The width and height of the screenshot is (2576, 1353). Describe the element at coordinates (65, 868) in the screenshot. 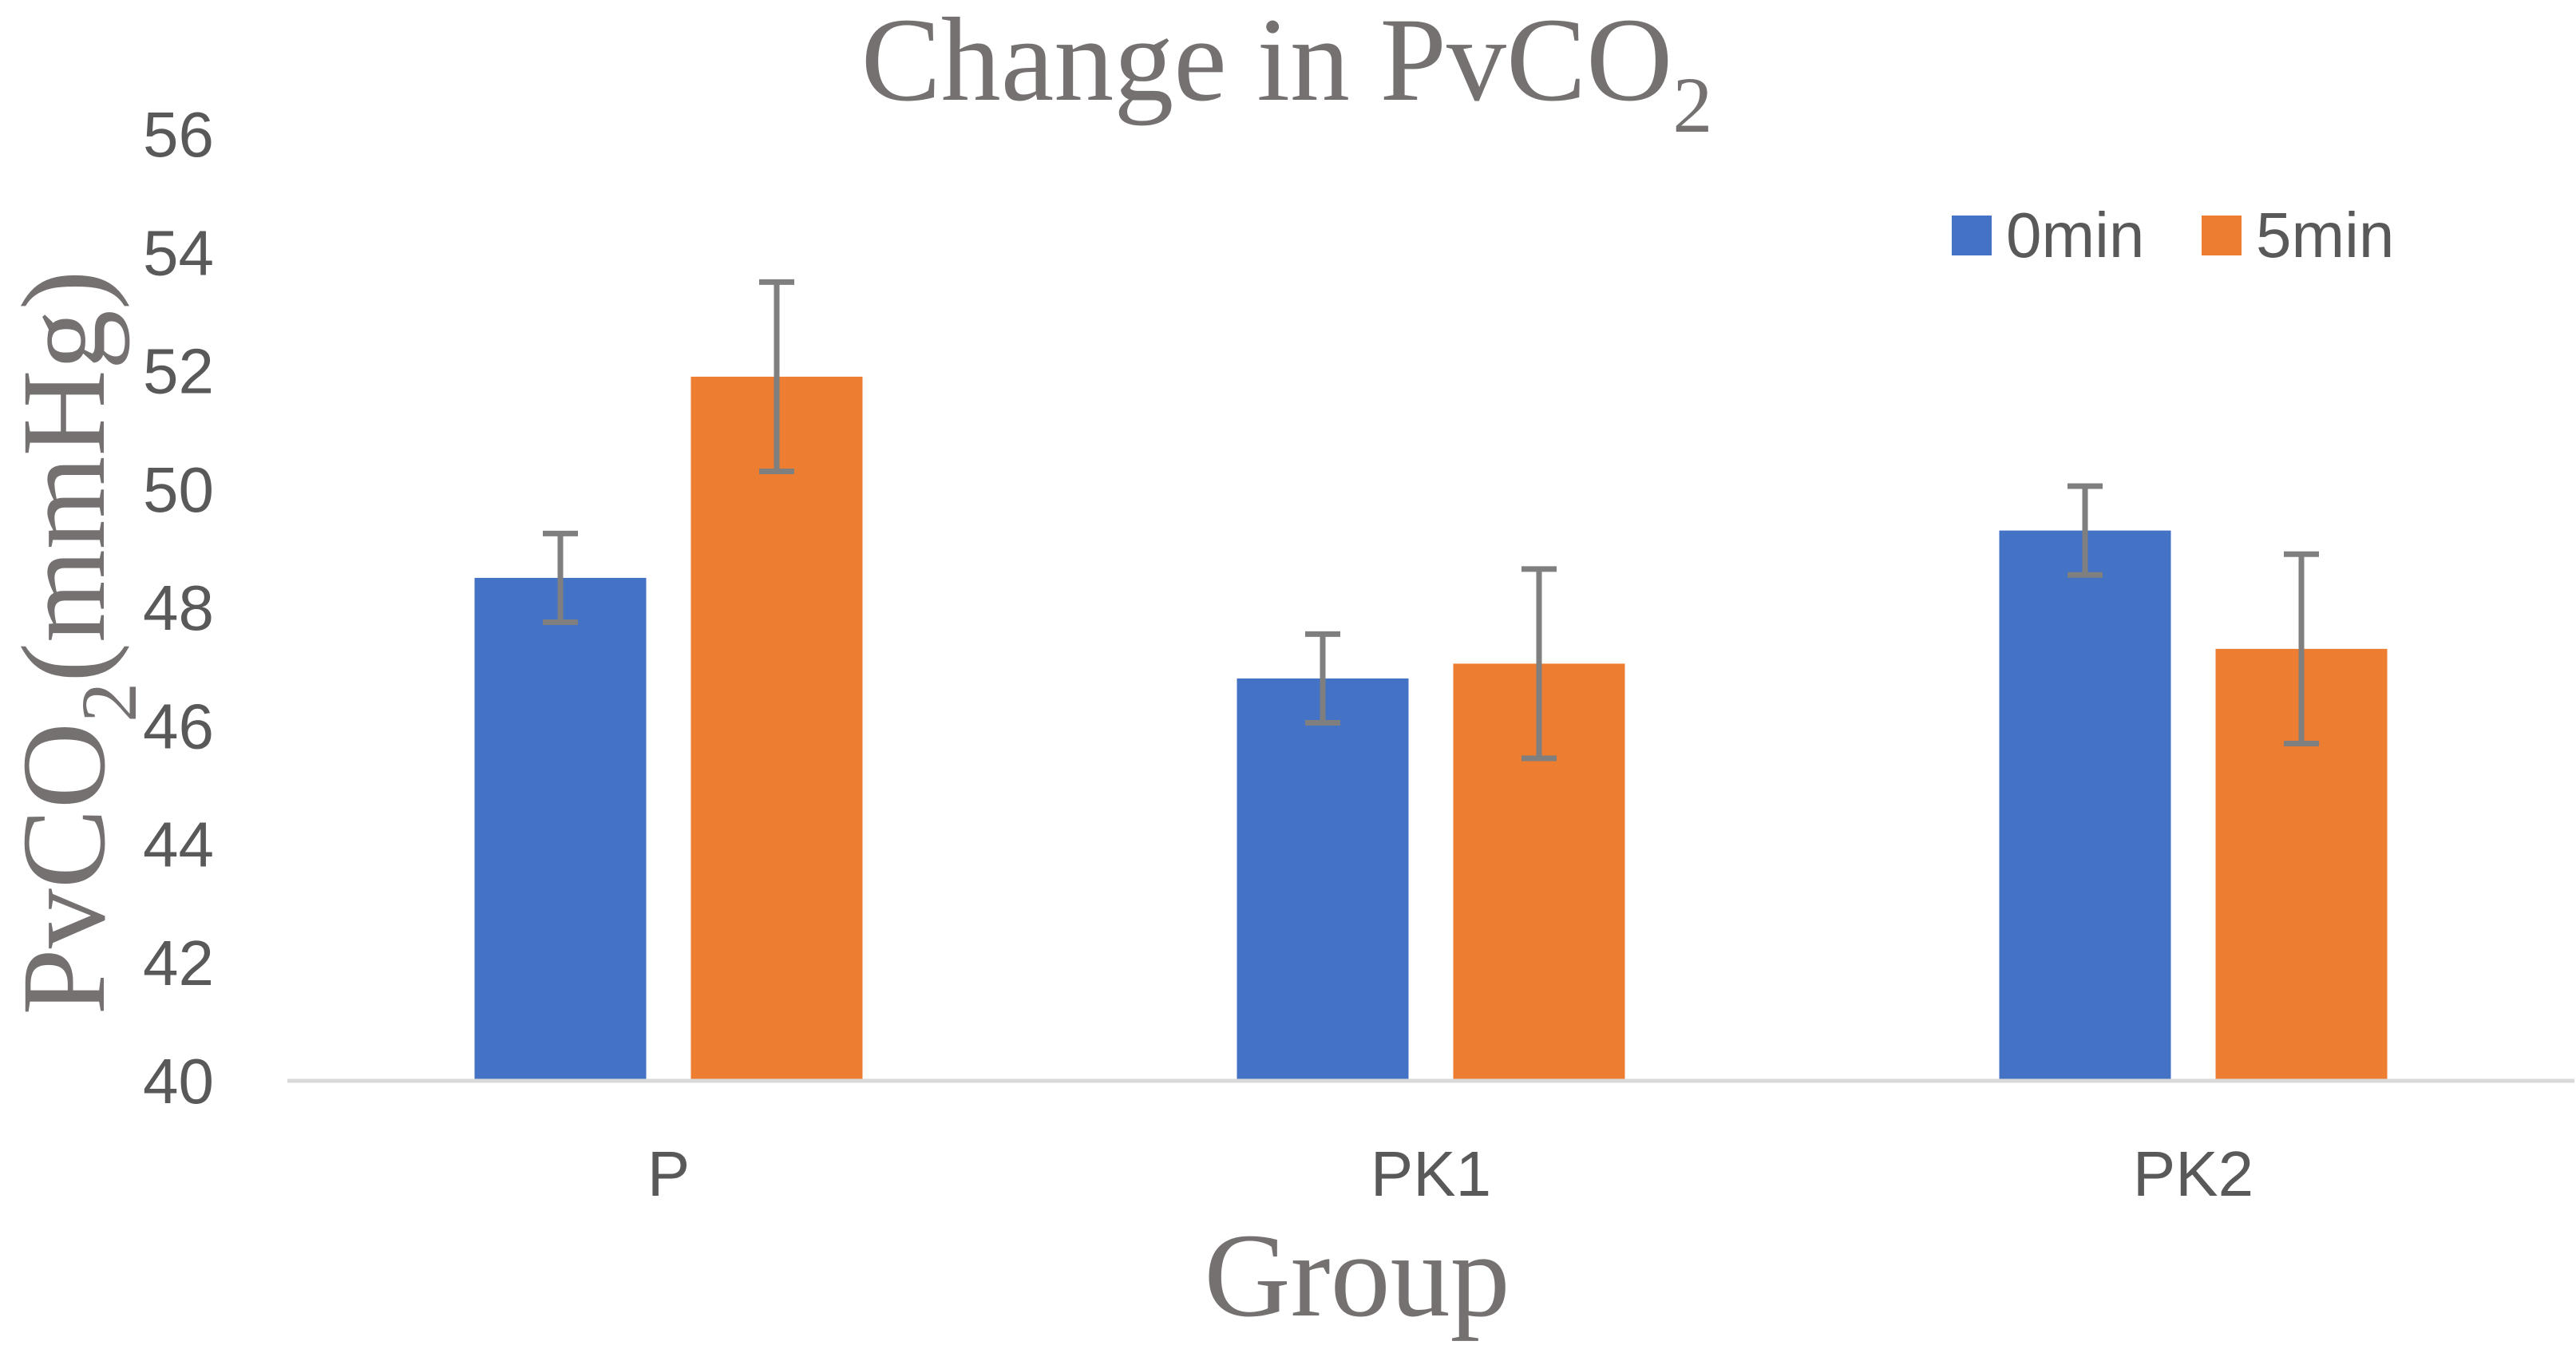

I see `y-axis-label-main: PvCO` at that location.